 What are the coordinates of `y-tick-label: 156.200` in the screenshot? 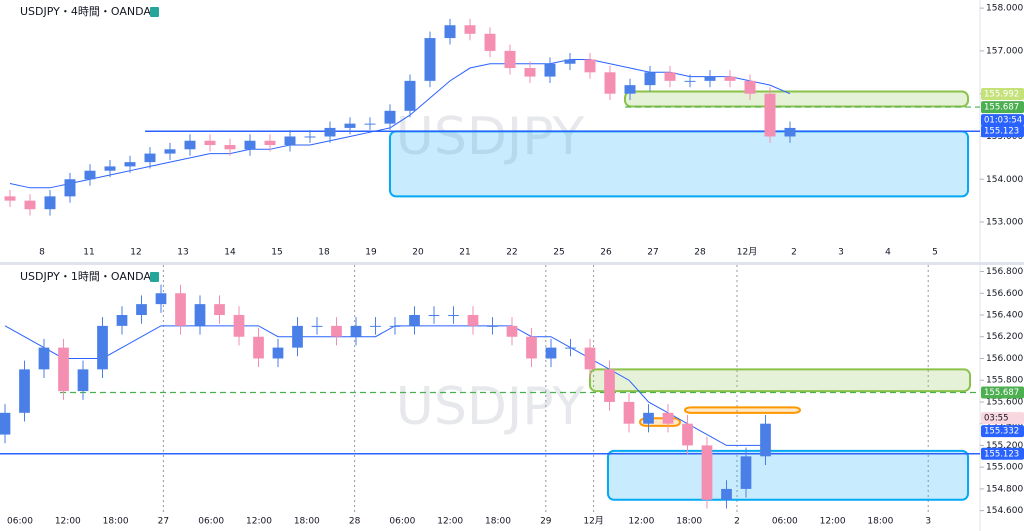 It's located at (1004, 337).